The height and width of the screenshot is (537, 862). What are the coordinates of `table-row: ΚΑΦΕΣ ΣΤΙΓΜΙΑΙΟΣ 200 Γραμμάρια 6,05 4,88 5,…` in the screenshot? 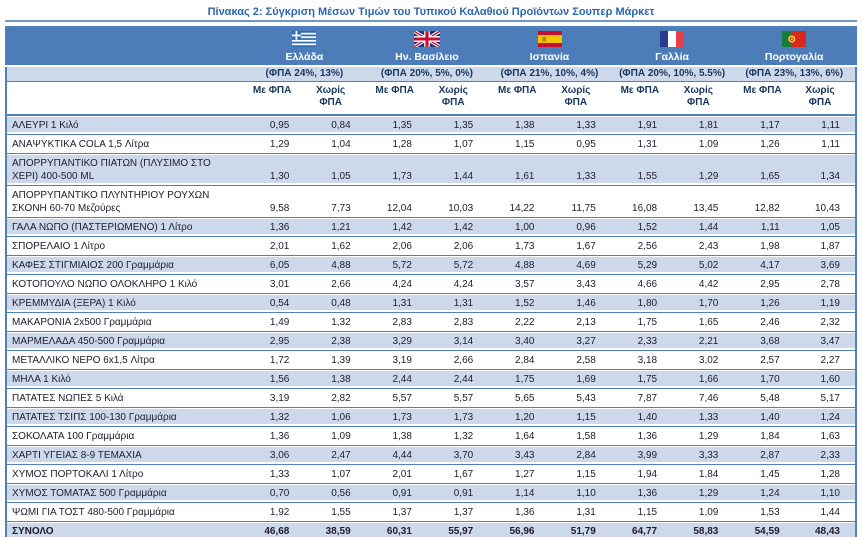 It's located at (431, 265).